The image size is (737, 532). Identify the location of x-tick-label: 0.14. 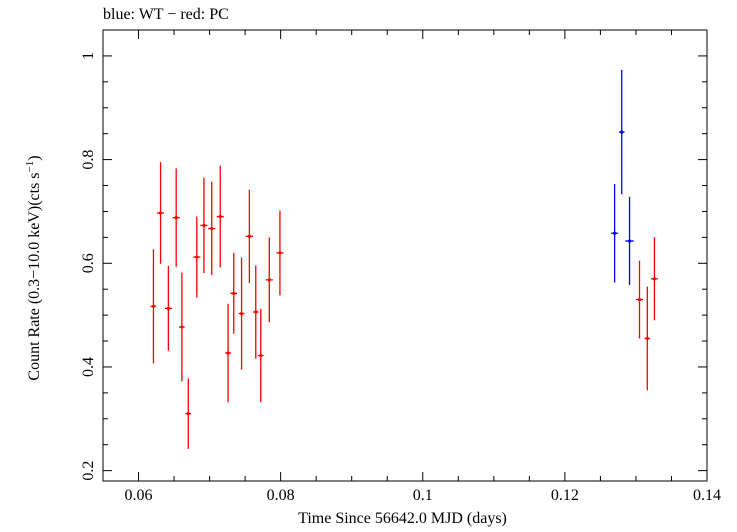
(707, 495).